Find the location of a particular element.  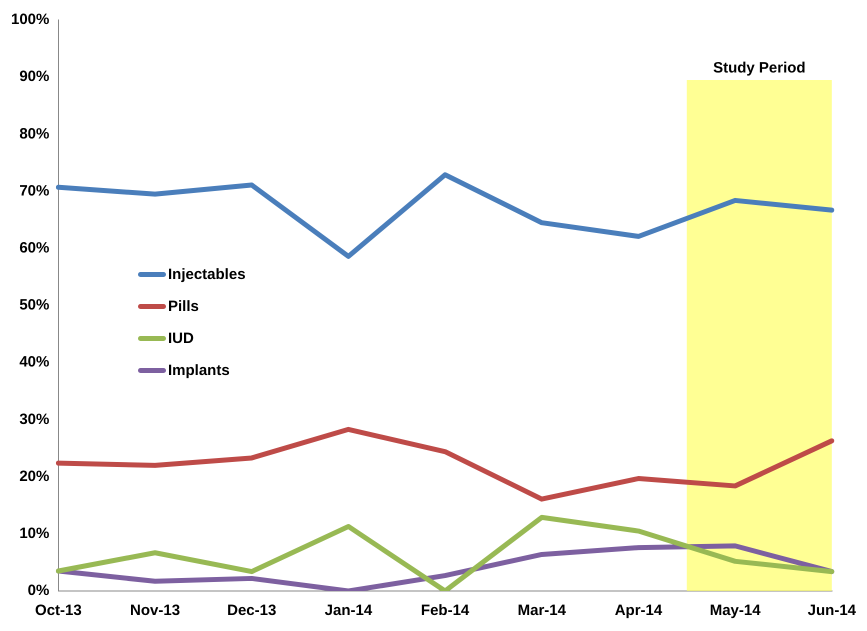

y-tick-label: 10% is located at coordinates (34, 533).